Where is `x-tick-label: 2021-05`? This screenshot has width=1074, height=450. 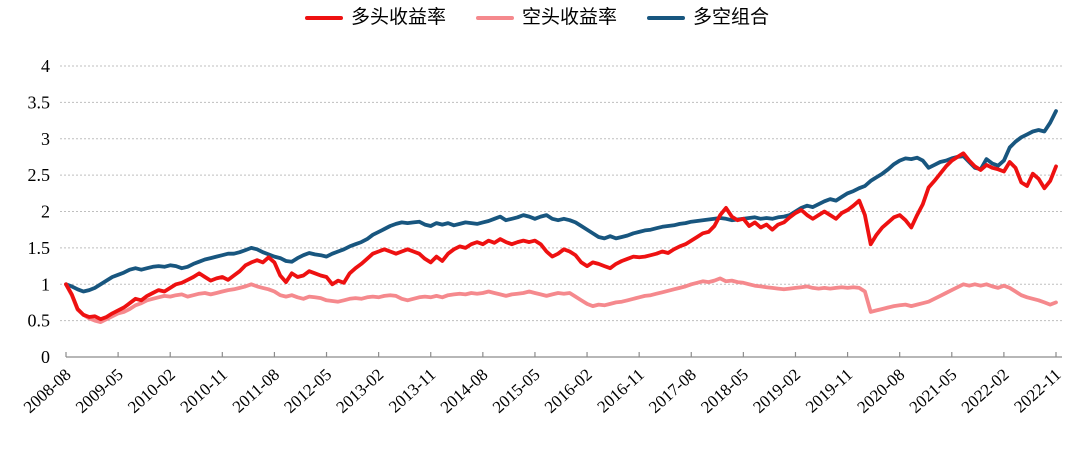
x-tick-label: 2021-05 is located at coordinates (933, 391).